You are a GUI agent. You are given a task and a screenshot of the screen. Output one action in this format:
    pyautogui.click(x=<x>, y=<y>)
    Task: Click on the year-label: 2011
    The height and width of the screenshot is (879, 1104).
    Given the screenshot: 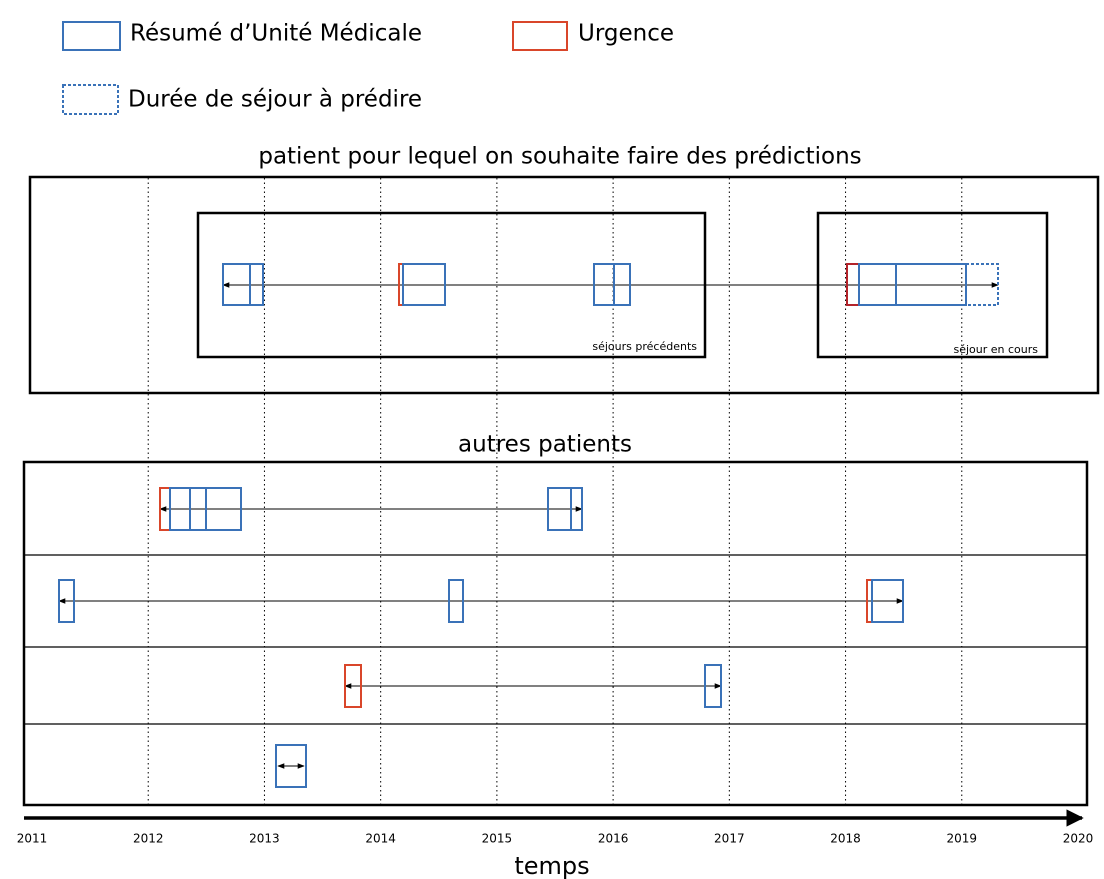 What is the action you would take?
    pyautogui.click(x=32, y=839)
    